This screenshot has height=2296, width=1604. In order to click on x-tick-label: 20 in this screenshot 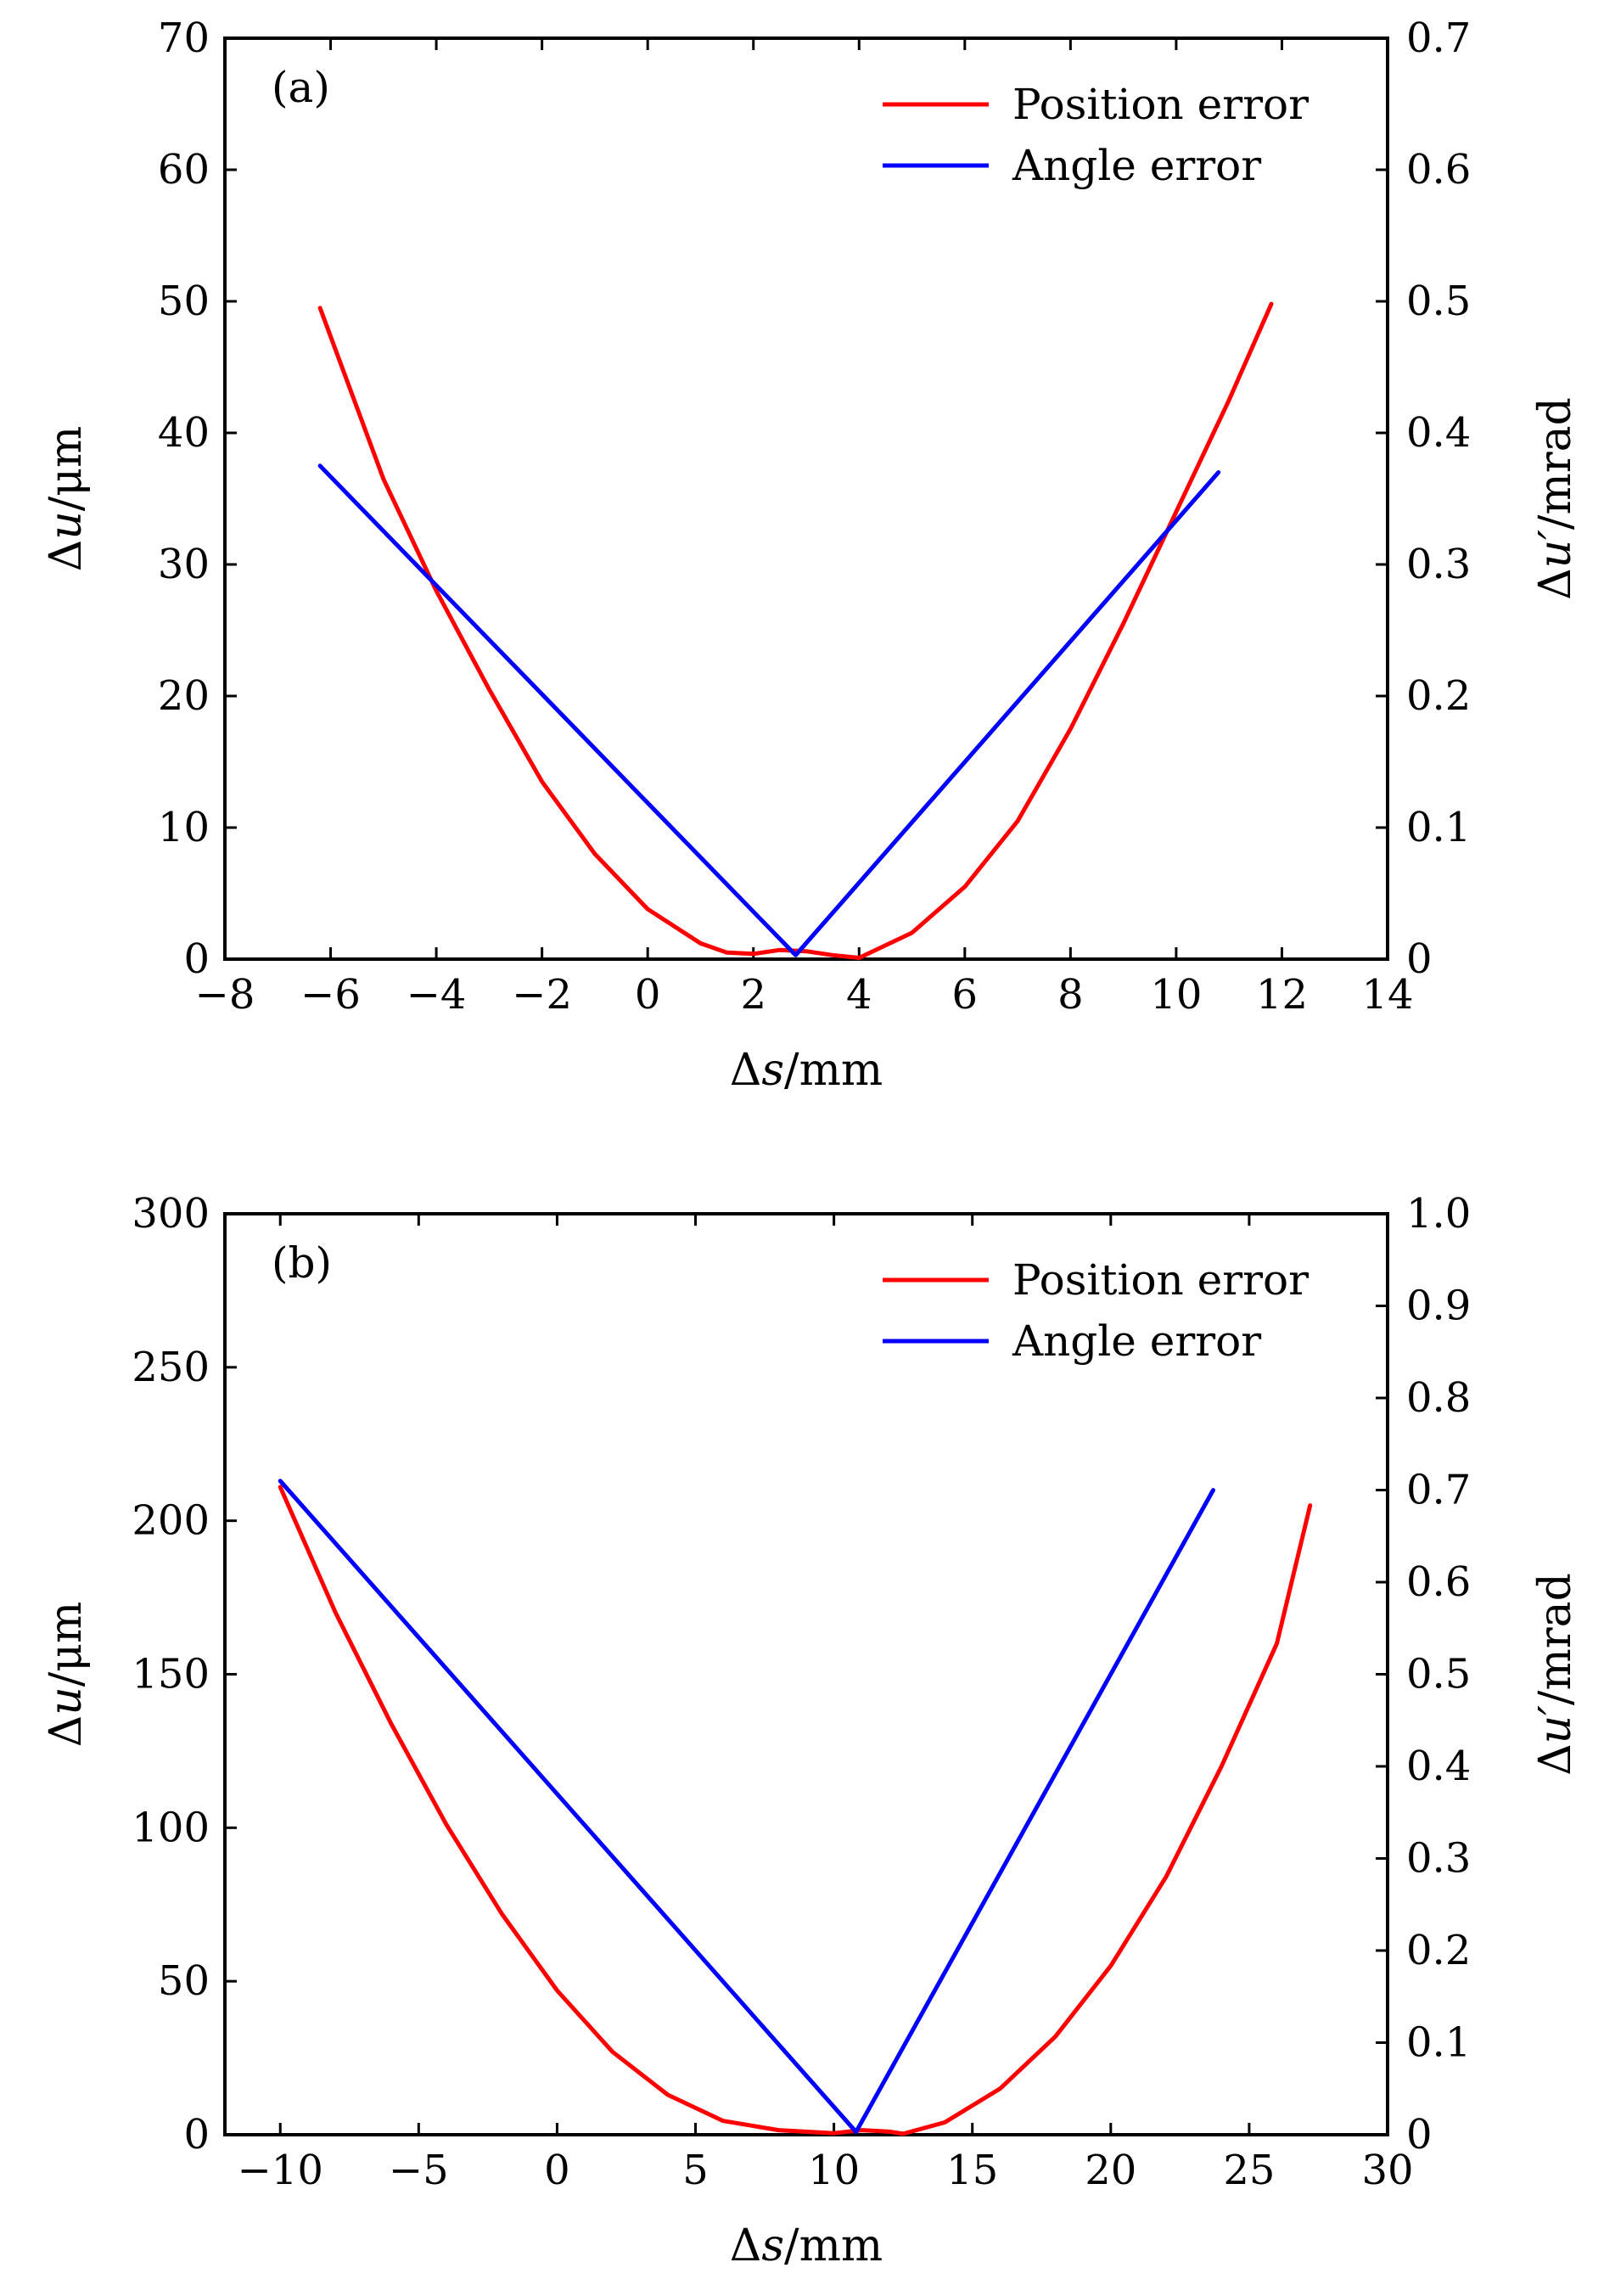, I will do `click(1110, 2170)`.